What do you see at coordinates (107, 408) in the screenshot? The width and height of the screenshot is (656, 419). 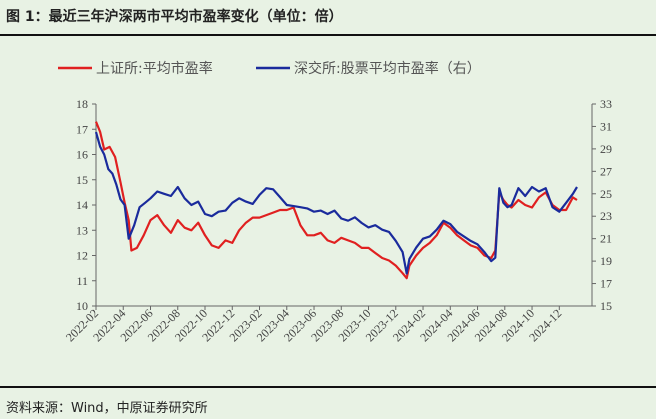 I see `source-note: 资料来源：Wind，中原证券研究所` at bounding box center [107, 408].